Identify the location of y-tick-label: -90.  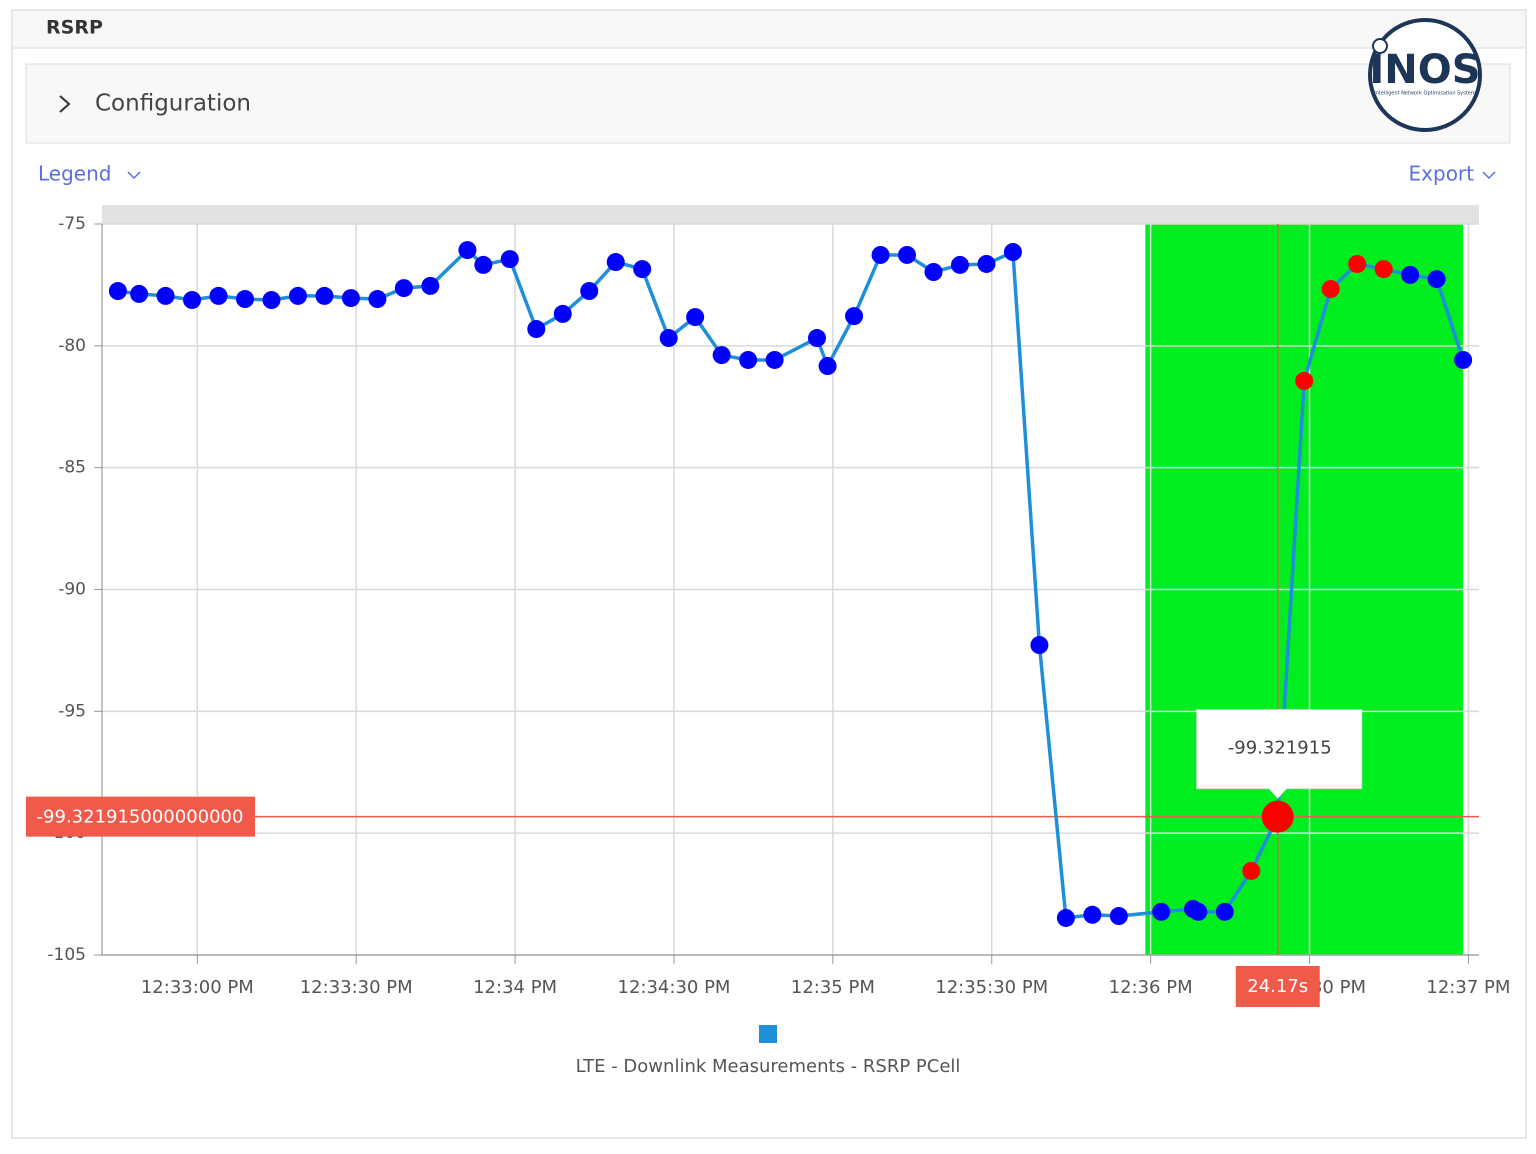
(72, 590).